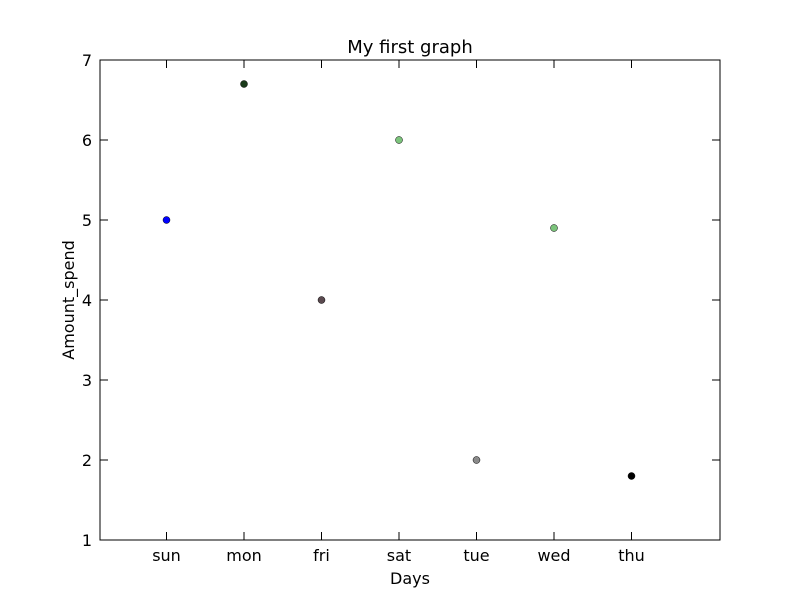  Describe the element at coordinates (87, 220) in the screenshot. I see `y-tick-label: 5` at that location.